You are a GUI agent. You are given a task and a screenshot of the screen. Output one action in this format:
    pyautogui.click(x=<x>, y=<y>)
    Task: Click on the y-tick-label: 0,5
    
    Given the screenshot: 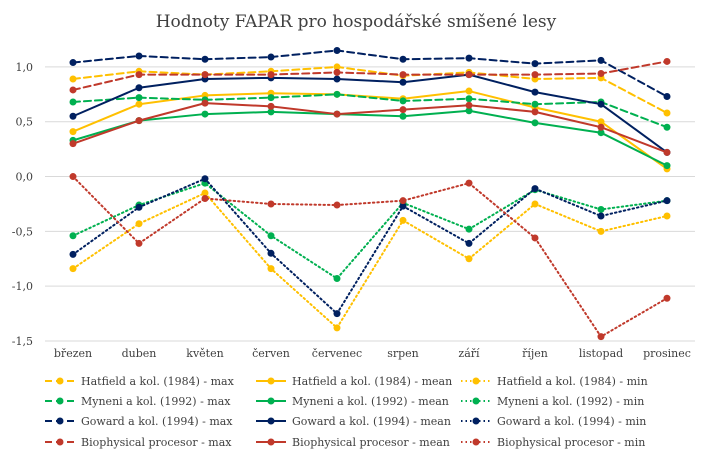 What is the action you would take?
    pyautogui.click(x=25, y=122)
    